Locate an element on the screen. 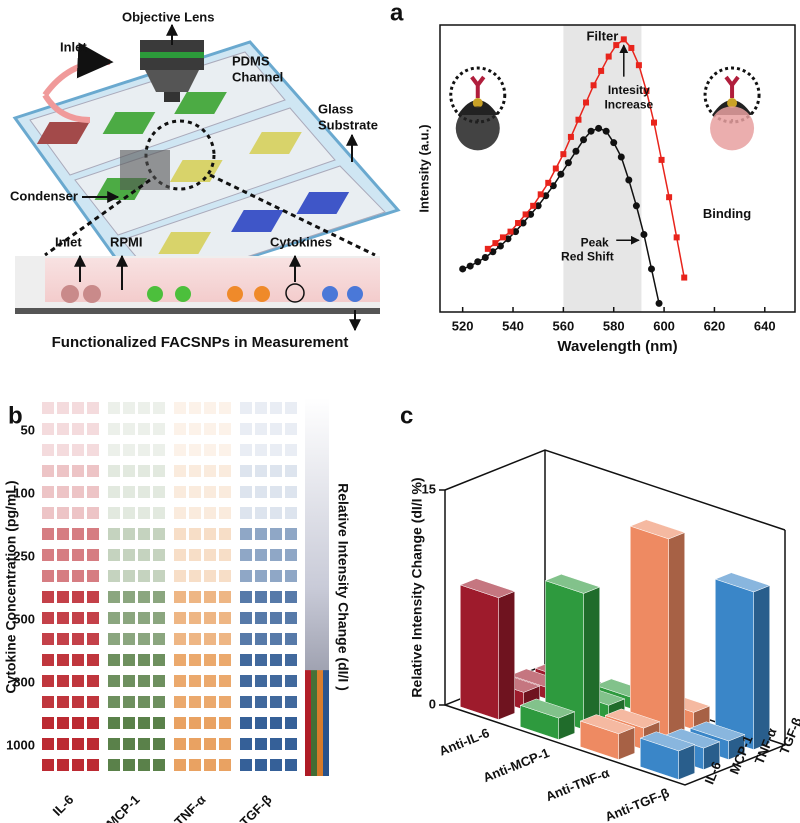  box-top is located at coordinates (615, 490).